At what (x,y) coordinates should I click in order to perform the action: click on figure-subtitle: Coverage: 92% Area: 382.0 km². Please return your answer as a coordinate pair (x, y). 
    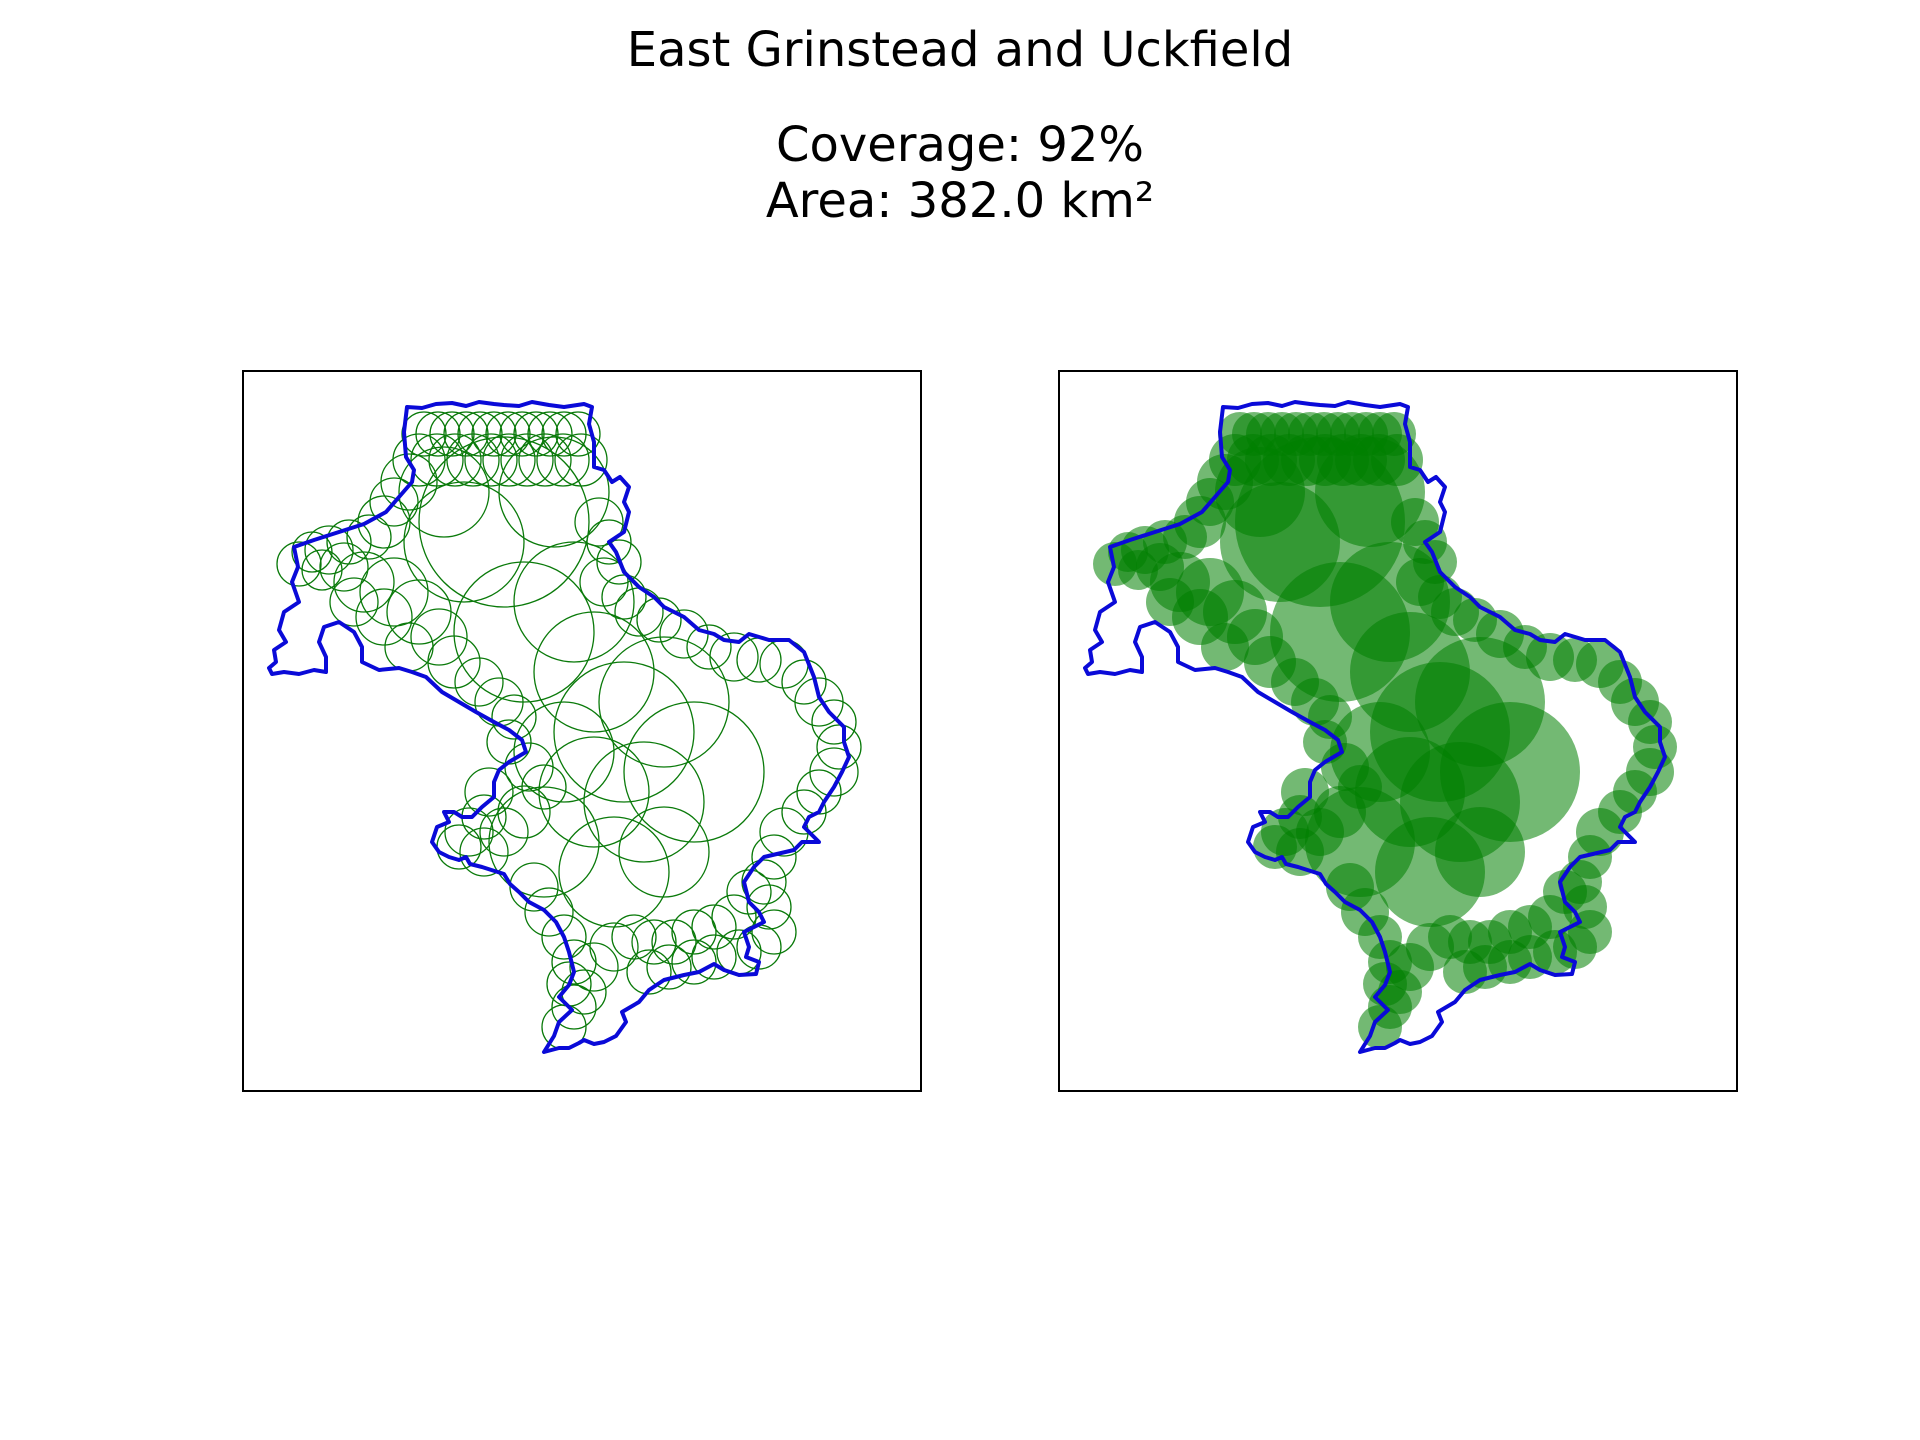
    Looking at the image, I should click on (960, 173).